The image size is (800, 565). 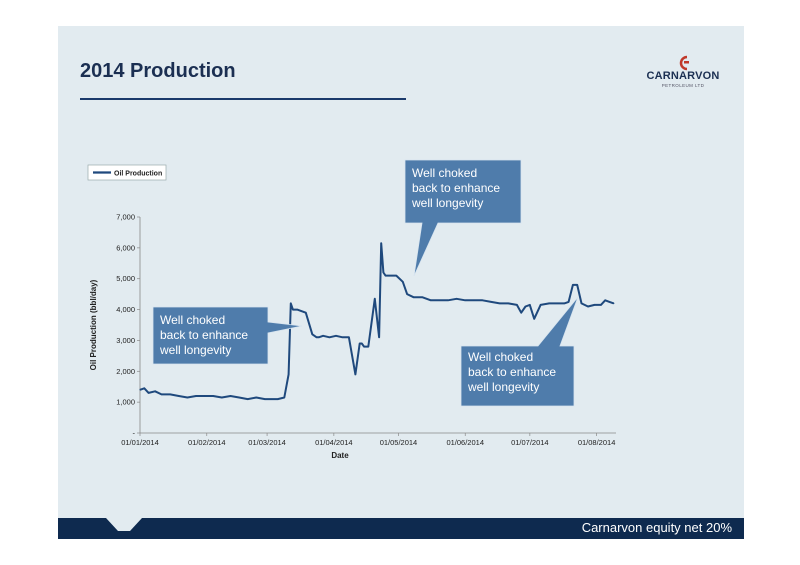 I want to click on y-ticks: - 1,000 2,000 3,000 4,000 5,000 6,000 7,000, so click(x=128, y=325).